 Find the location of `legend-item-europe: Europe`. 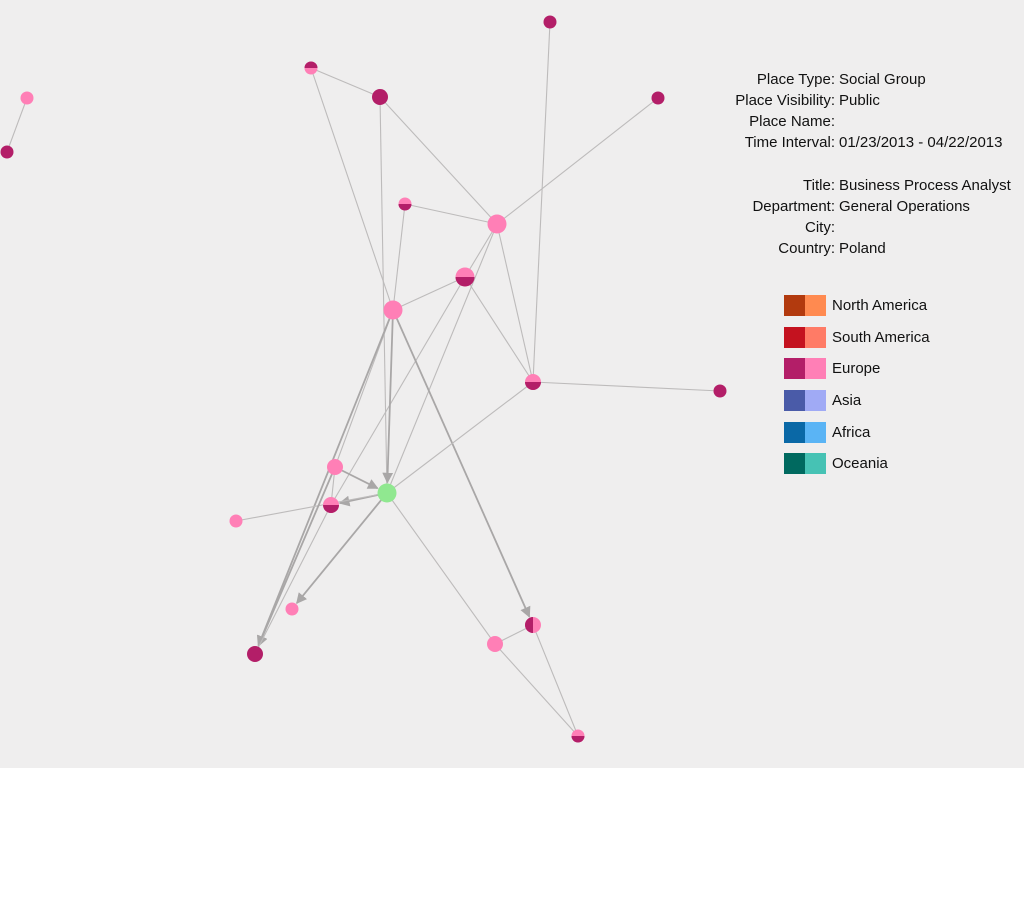

legend-item-europe: Europe is located at coordinates (857, 369).